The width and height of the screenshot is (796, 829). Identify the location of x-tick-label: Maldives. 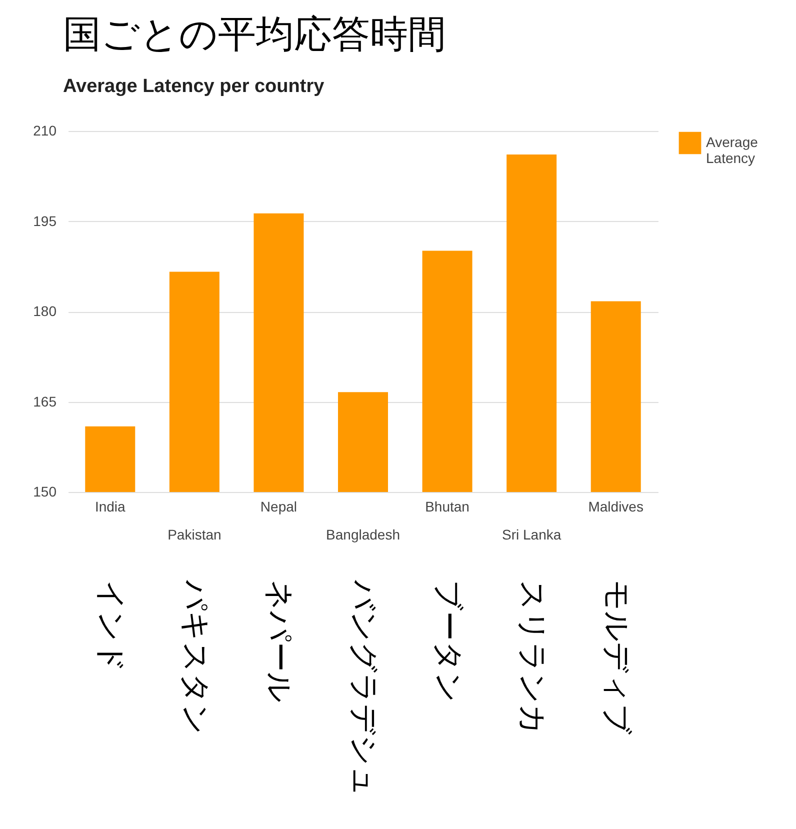
(616, 506).